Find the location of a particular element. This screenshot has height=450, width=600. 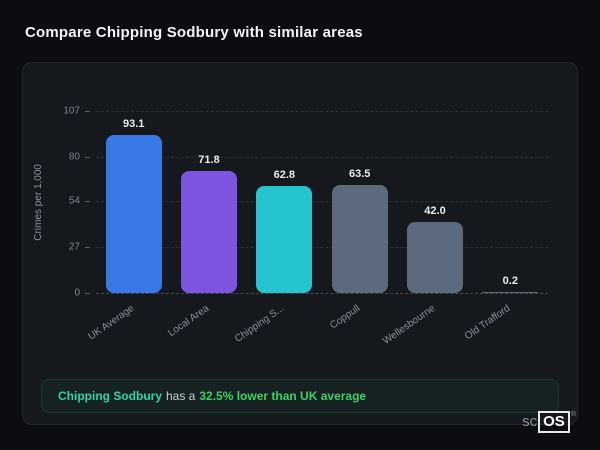

bar-value-label: 0.2 is located at coordinates (510, 281).